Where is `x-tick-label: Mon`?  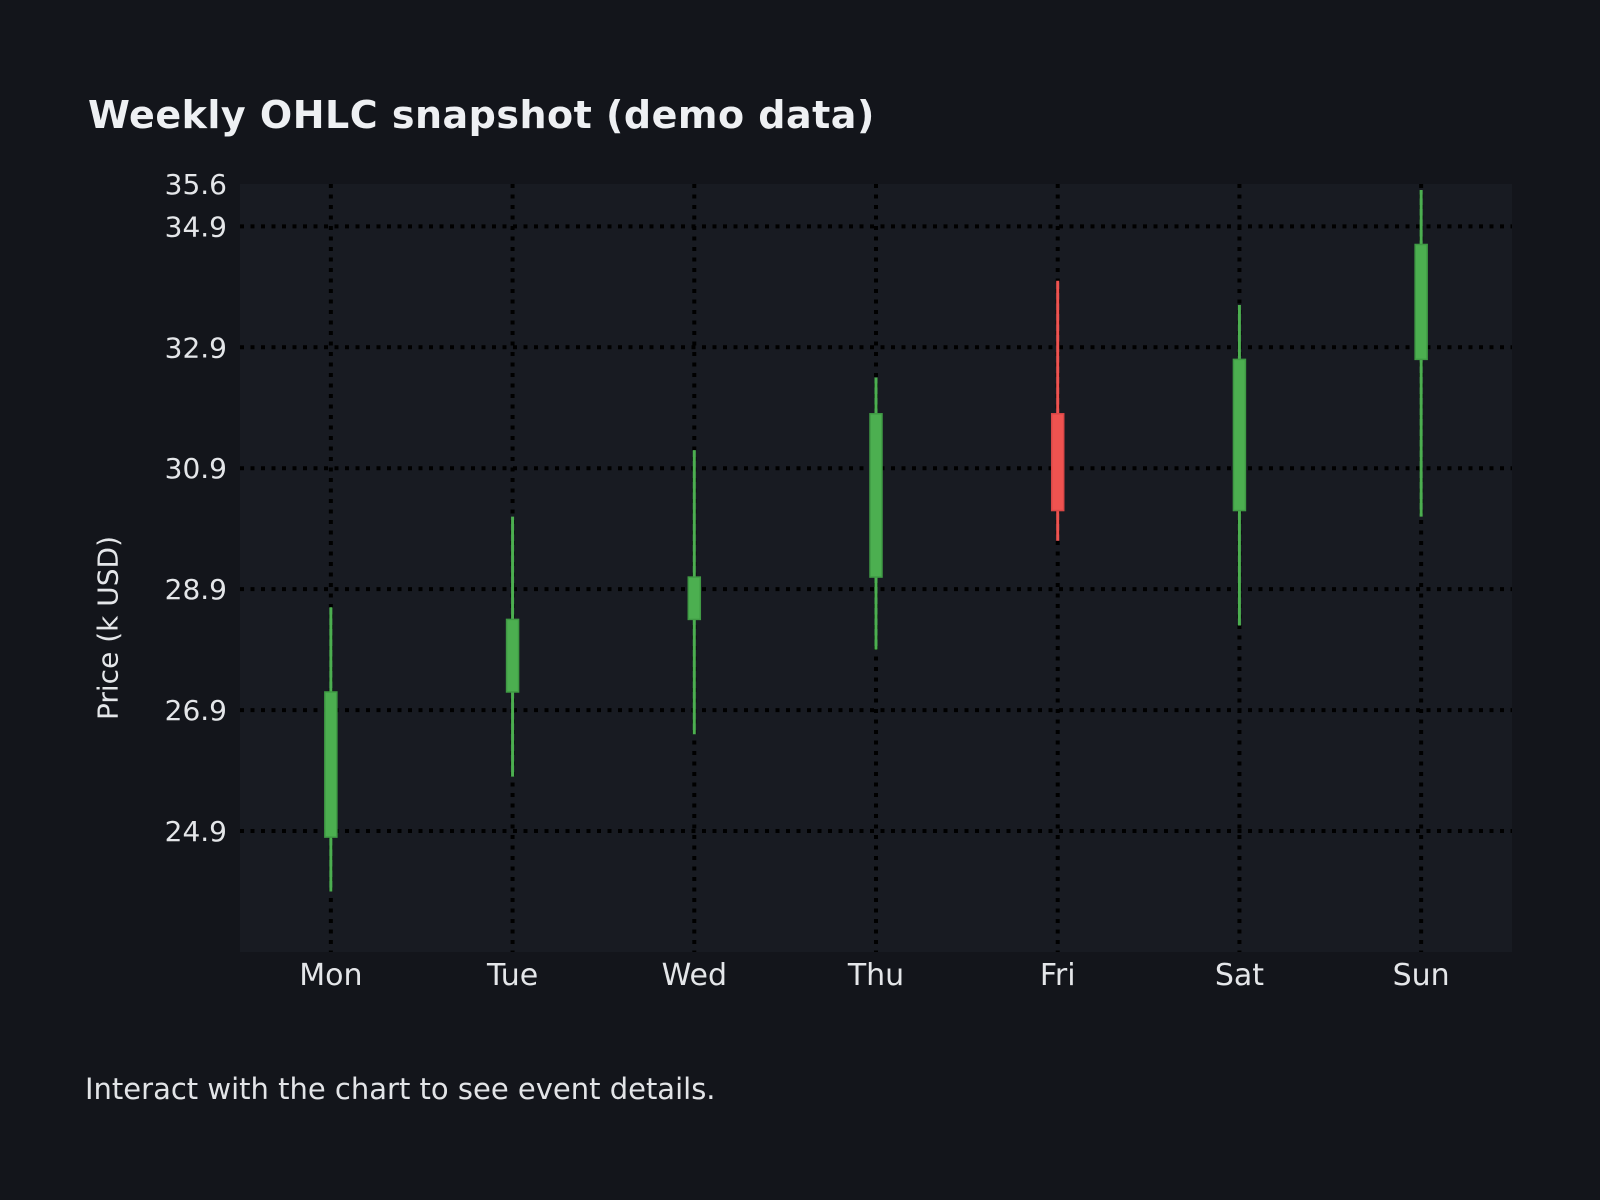
x-tick-label: Mon is located at coordinates (330, 975).